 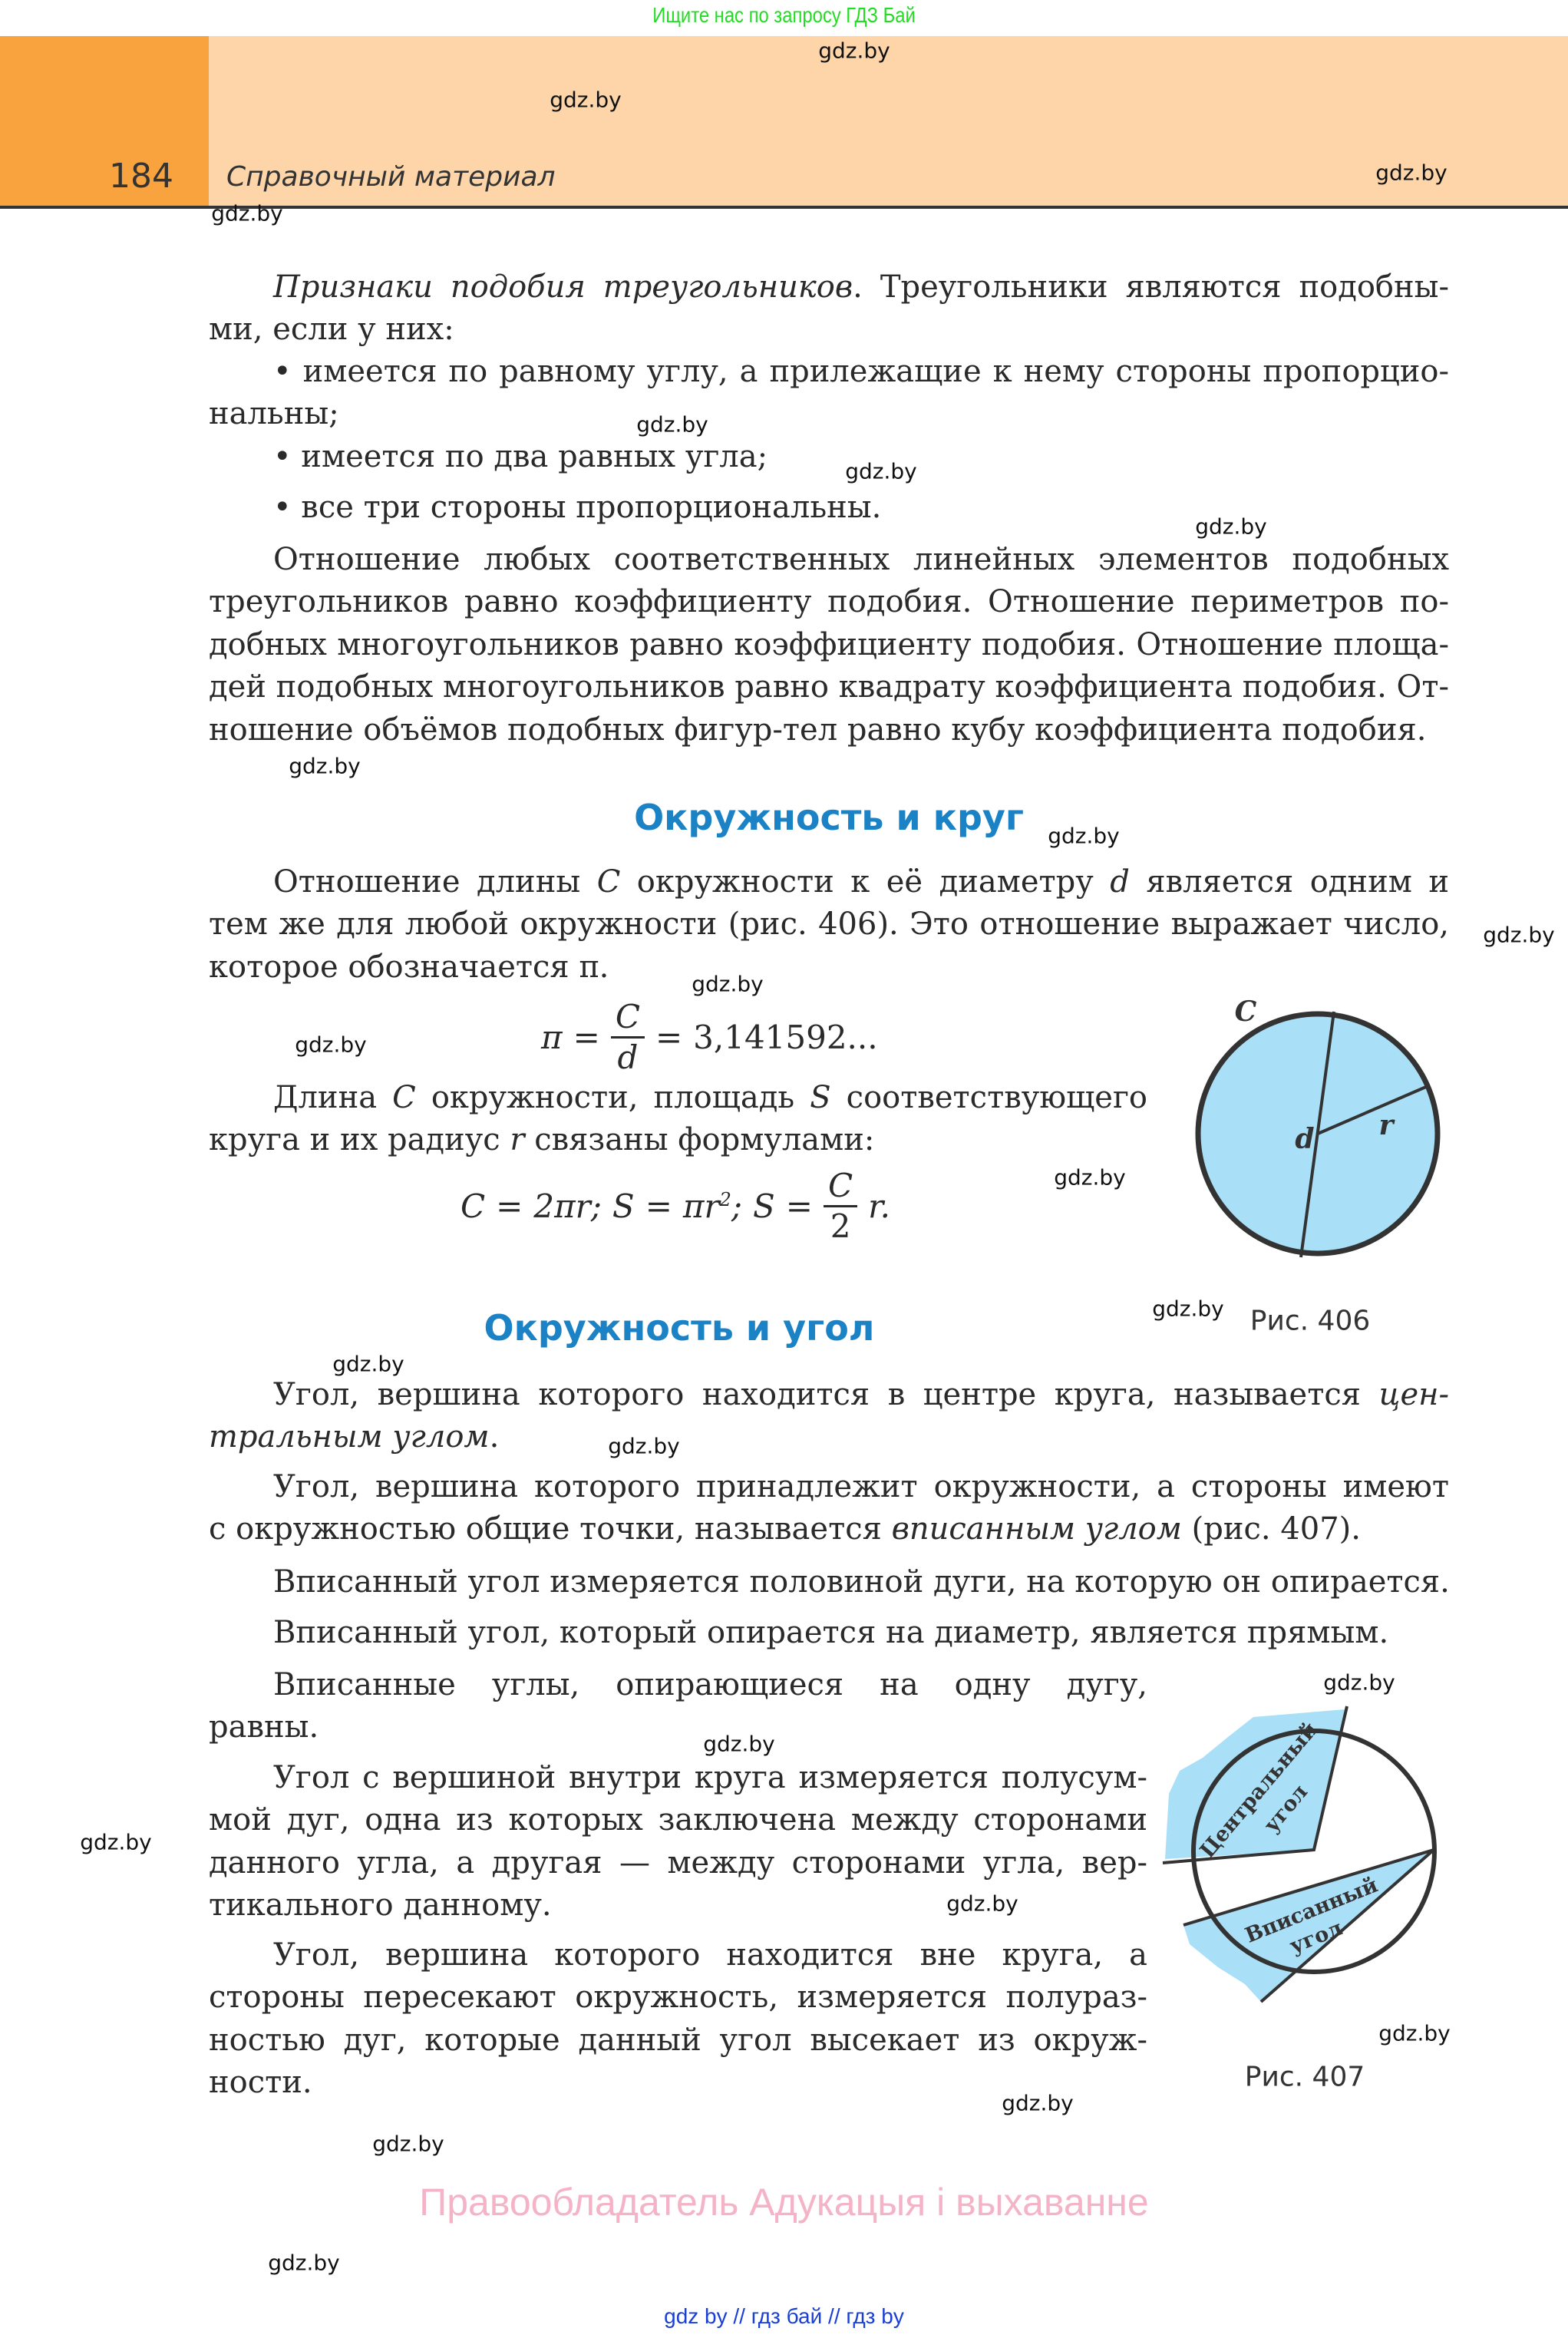 What do you see at coordinates (829, 414) in the screenshot?
I see `text-line: нальны;` at bounding box center [829, 414].